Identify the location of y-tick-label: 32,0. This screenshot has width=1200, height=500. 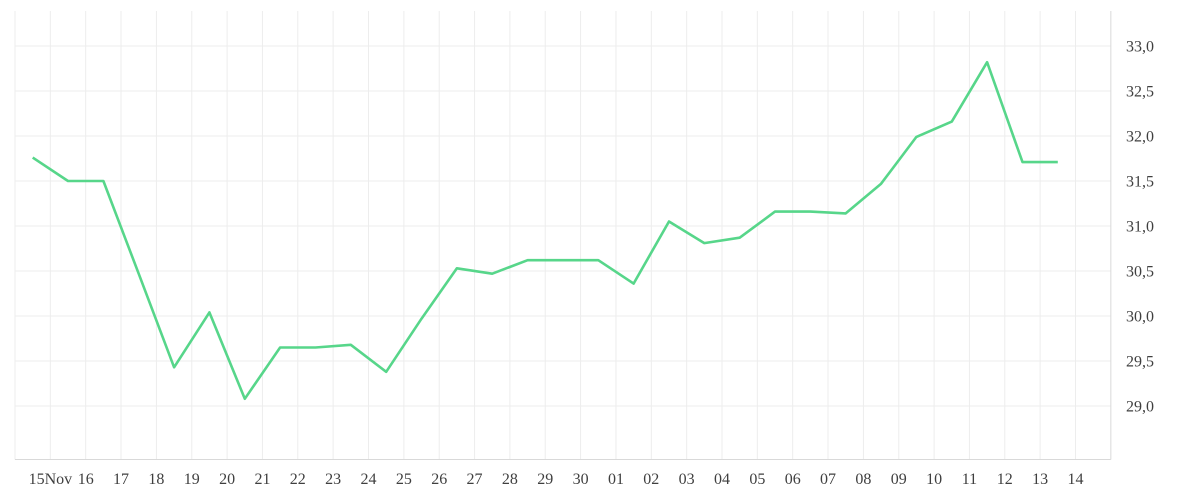
(1140, 137).